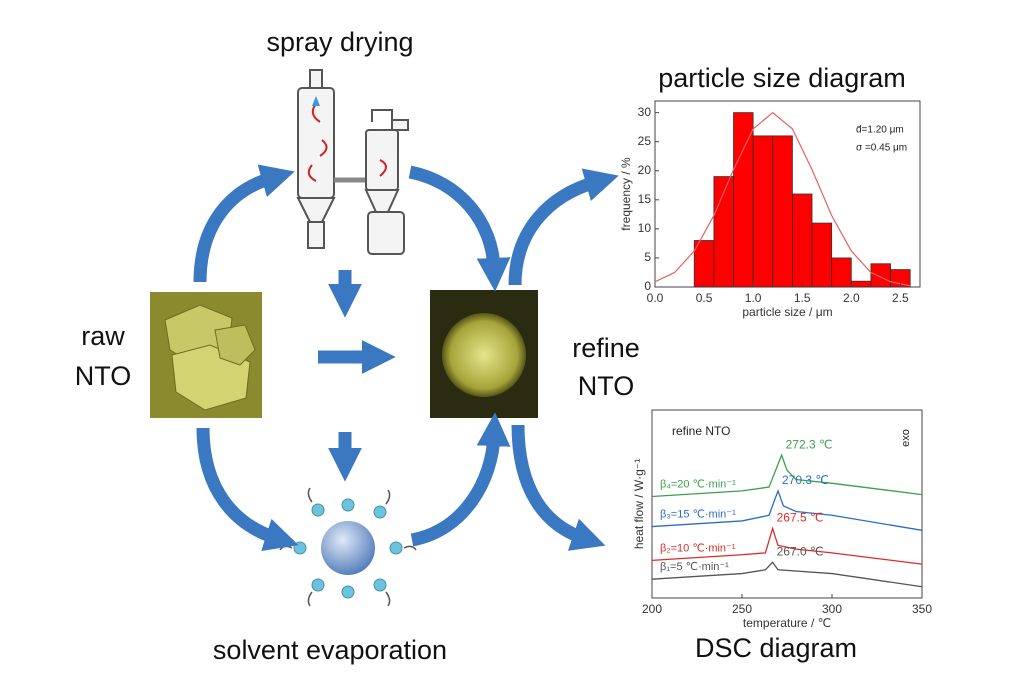  What do you see at coordinates (206, 355) in the screenshot?
I see `raw-sem-image` at bounding box center [206, 355].